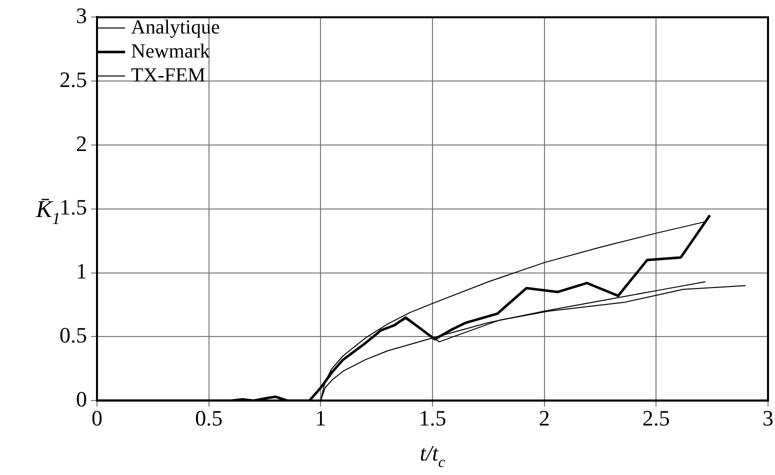  Describe the element at coordinates (73, 335) in the screenshot. I see `y-tick-label: 0.5` at that location.